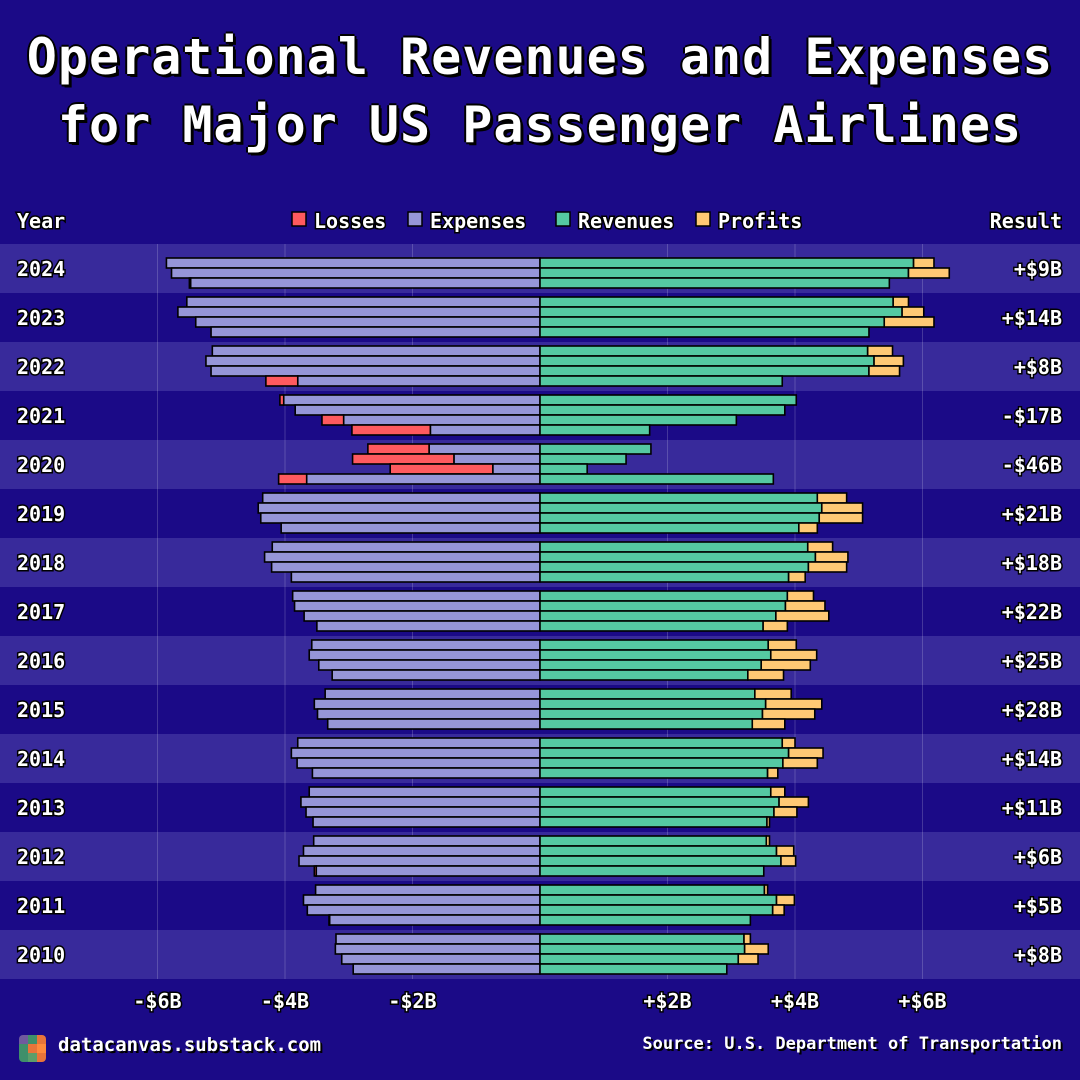 The width and height of the screenshot is (1080, 1080). What do you see at coordinates (548, 302) in the screenshot?
I see `quarter-bar-2023-Q4` at bounding box center [548, 302].